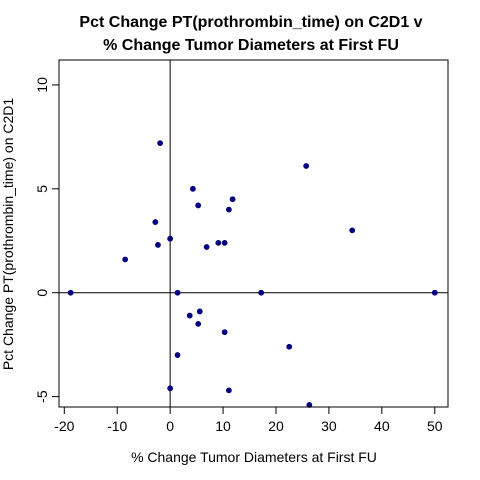 The height and width of the screenshot is (480, 480). I want to click on y-tick-label: 5, so click(42, 189).